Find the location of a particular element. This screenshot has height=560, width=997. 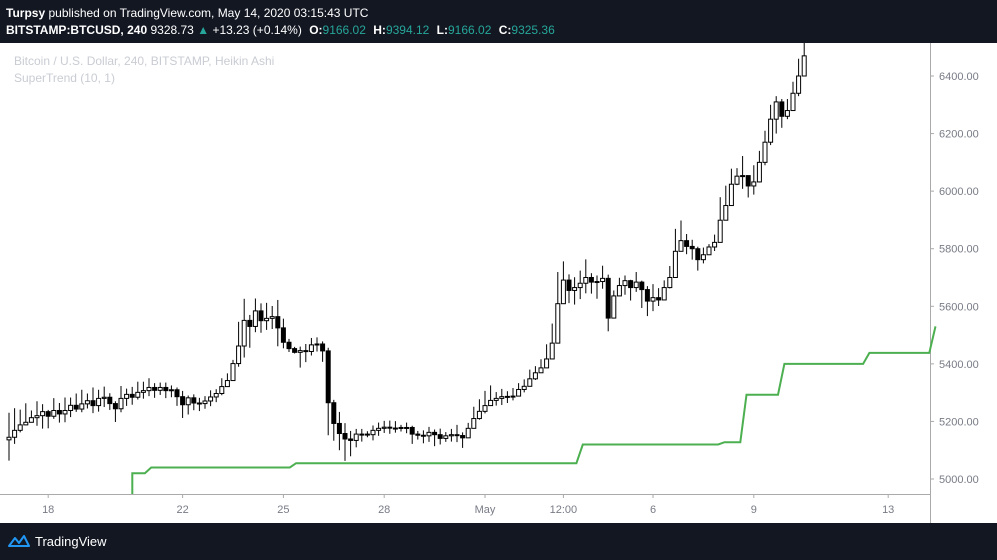

time-tick-label: 12:00 is located at coordinates (564, 510).